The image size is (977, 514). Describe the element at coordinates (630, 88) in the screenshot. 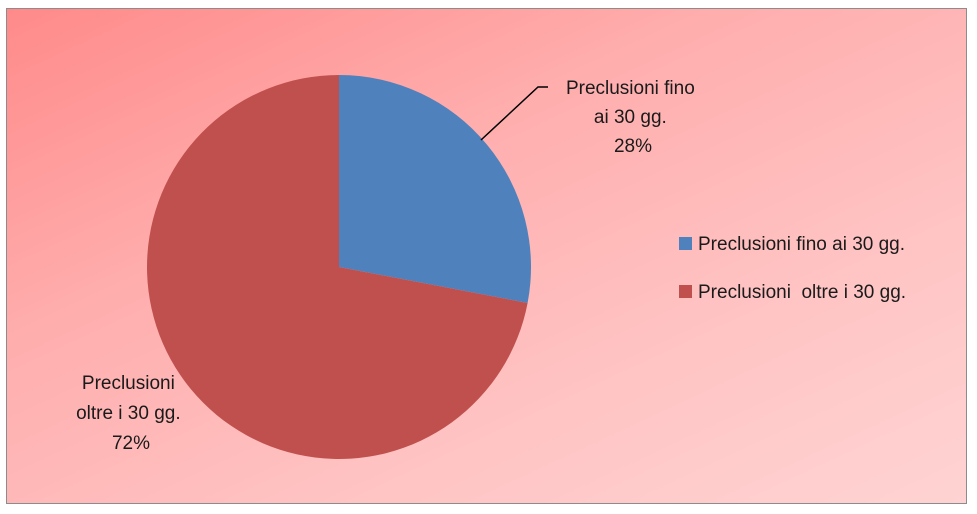

I see `data-label-slice-1-line-1: Preclusioni fino` at that location.